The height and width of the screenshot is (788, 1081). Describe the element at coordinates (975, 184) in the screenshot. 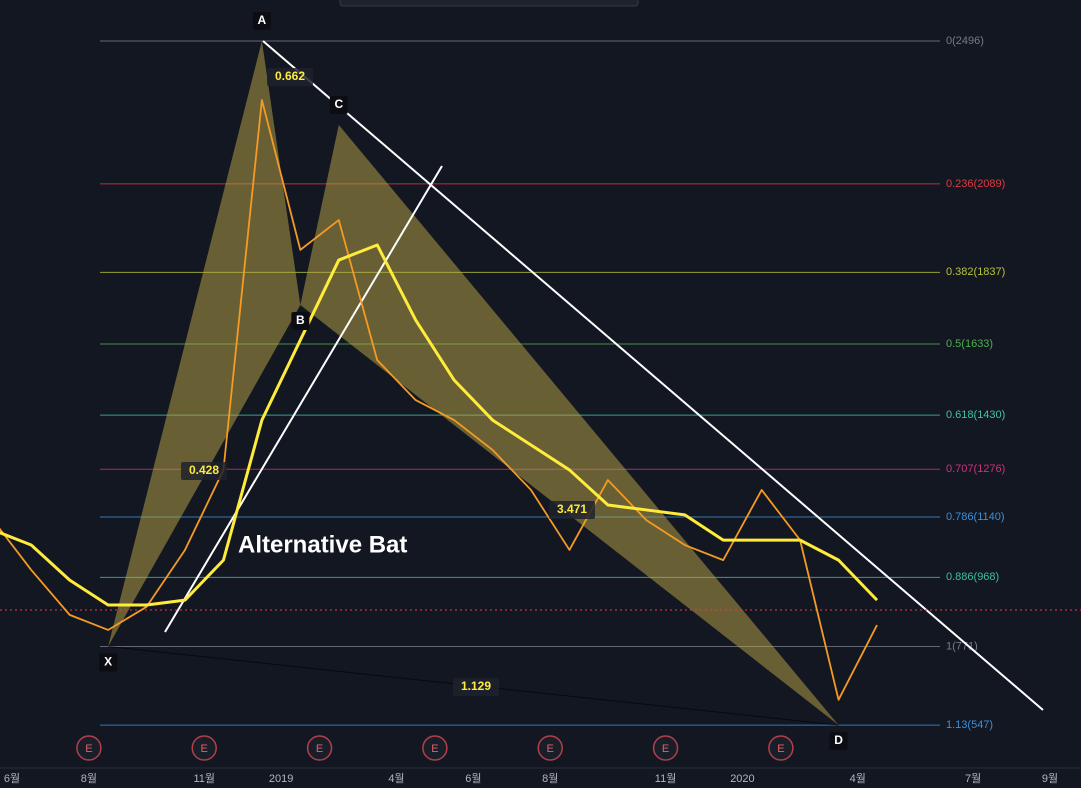

I see `fib-label: 0.236(2089)` at that location.